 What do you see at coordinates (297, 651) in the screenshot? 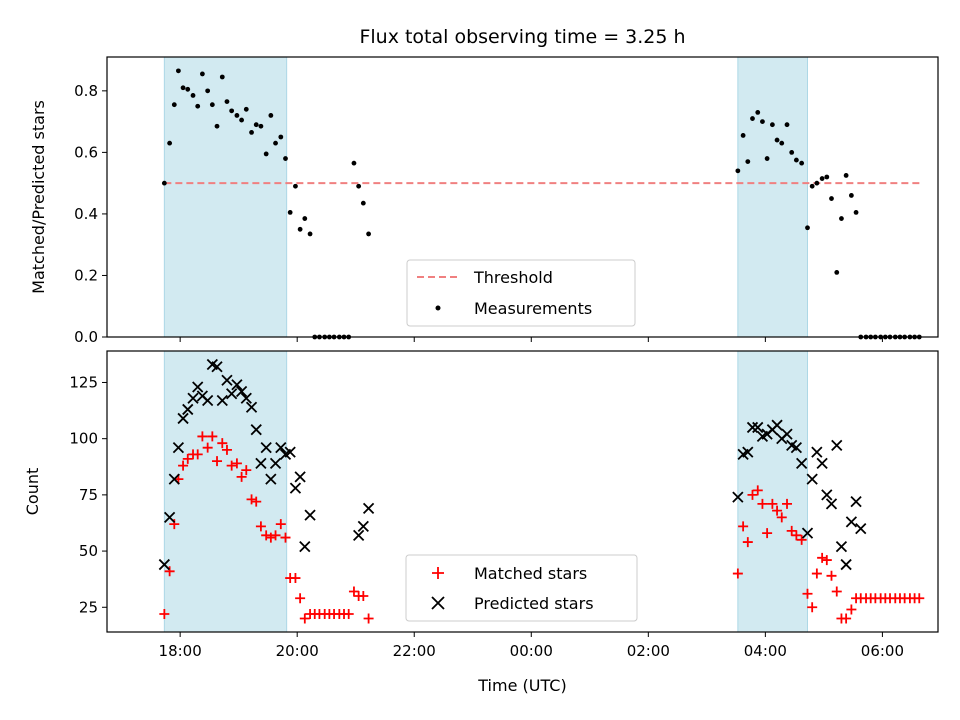
I see `x-tick-label: 20:00` at bounding box center [297, 651].